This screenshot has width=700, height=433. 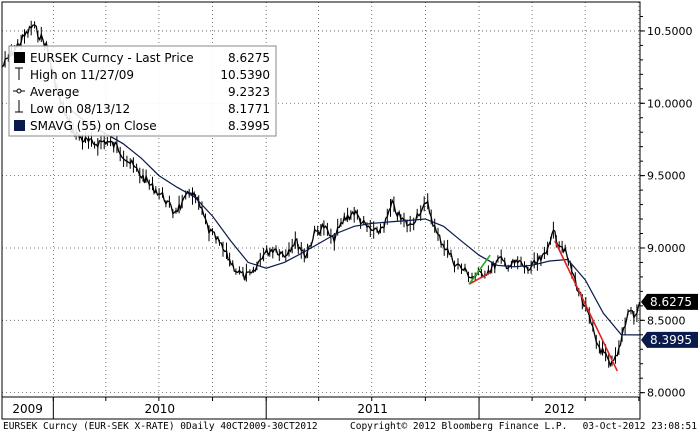 What do you see at coordinates (543, 306) in the screenshot?
I see `trendline-layer` at bounding box center [543, 306].